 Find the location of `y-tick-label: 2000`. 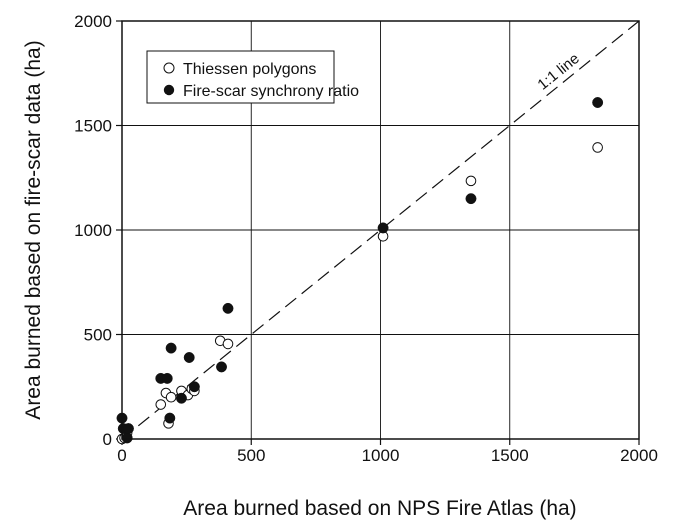

y-tick-label: 2000 is located at coordinates (93, 21).